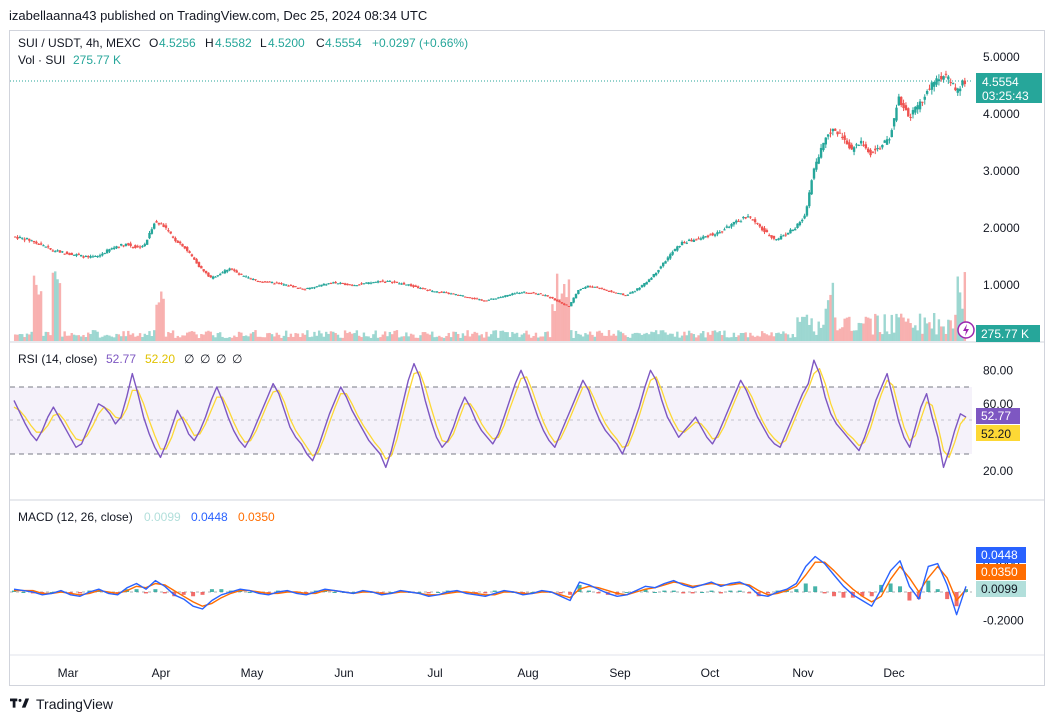 Image resolution: width=1054 pixels, height=721 pixels. I want to click on low-label: L, so click(263, 43).